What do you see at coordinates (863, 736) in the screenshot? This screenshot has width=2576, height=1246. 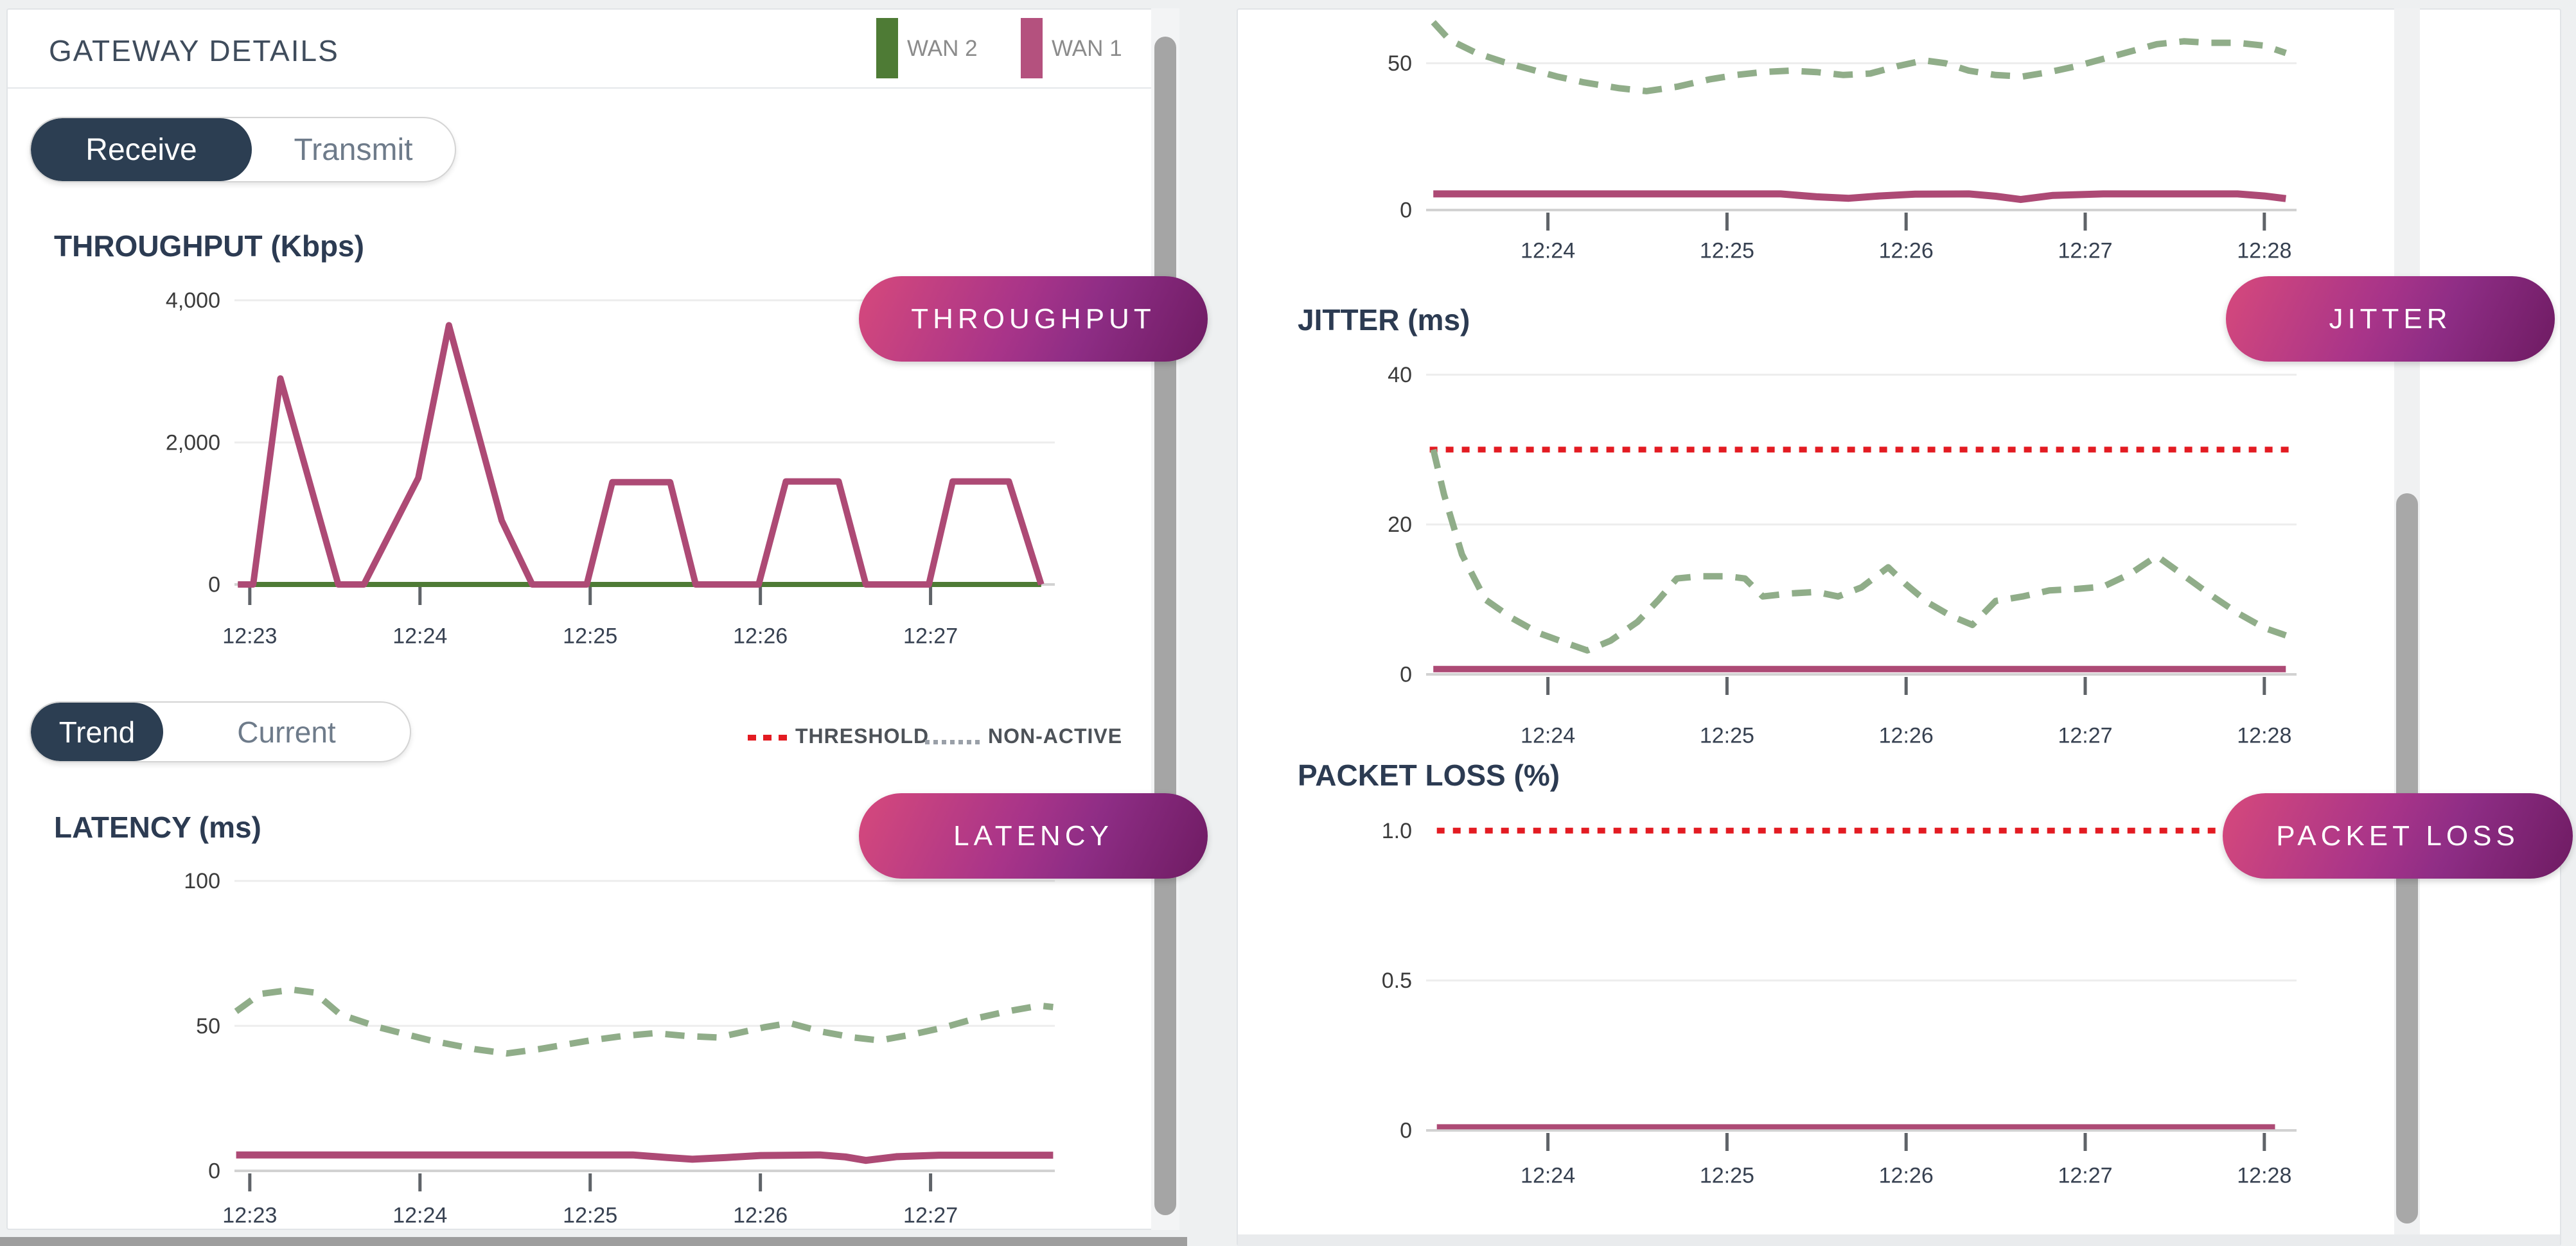 I see `threshold-legend-label: THRESHOLD` at bounding box center [863, 736].